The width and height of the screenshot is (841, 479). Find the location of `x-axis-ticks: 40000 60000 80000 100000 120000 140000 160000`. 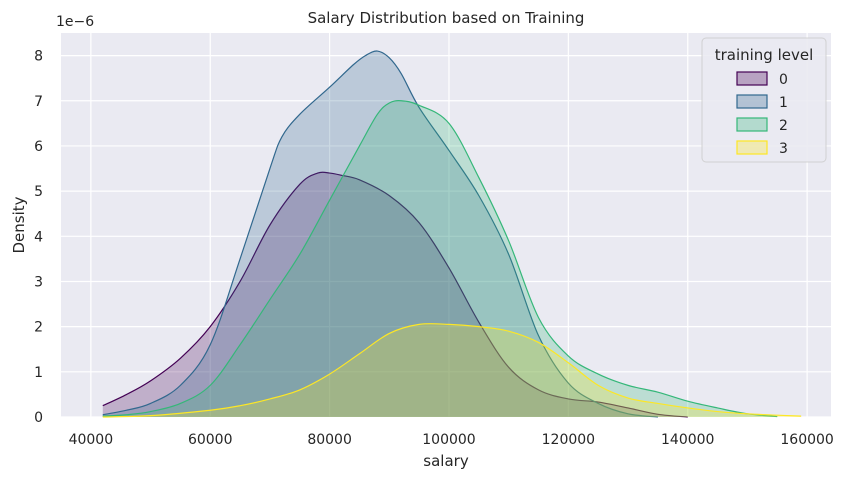

x-axis-ticks: 40000 60000 80000 100000 120000 140000 160000 is located at coordinates (451, 440).